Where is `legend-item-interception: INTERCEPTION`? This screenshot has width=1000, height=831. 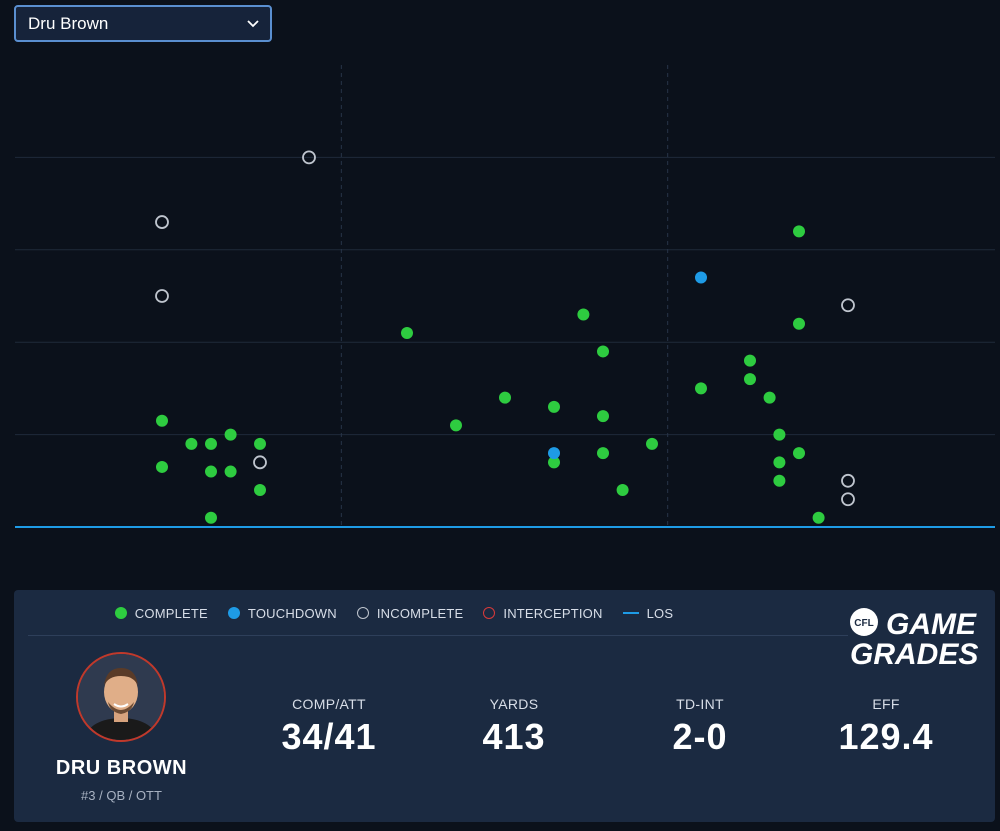
legend-item-interception: INTERCEPTION is located at coordinates (542, 613).